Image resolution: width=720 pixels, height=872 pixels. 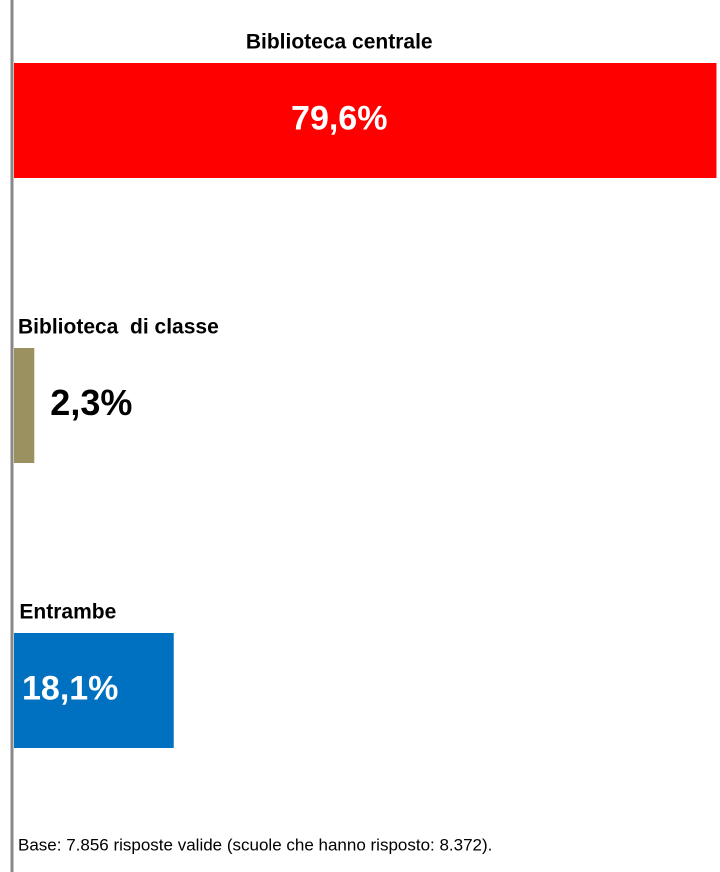 I want to click on category-label: Biblioteca di classe, so click(x=118, y=327).